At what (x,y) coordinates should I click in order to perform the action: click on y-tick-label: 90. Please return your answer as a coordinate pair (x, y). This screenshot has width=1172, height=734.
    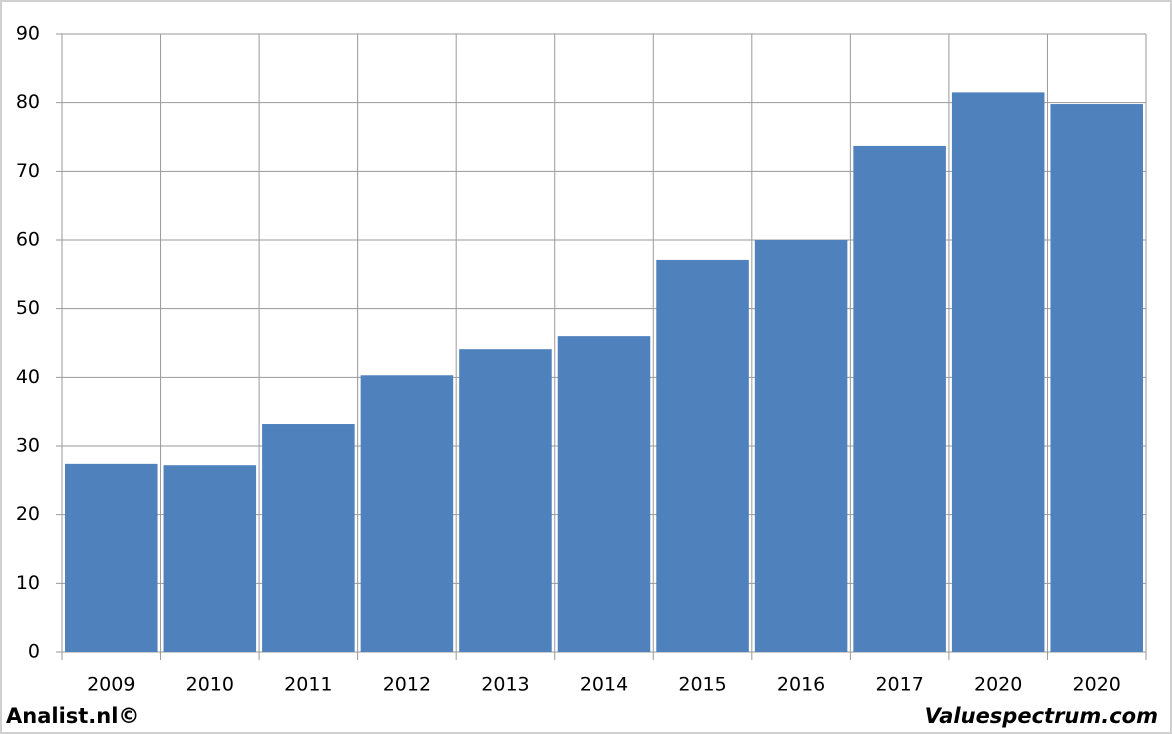
    Looking at the image, I should click on (28, 34).